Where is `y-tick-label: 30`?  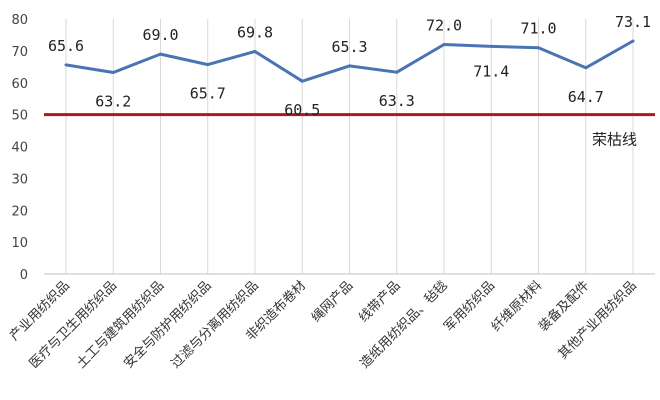
y-tick-label: 30 is located at coordinates (19, 179).